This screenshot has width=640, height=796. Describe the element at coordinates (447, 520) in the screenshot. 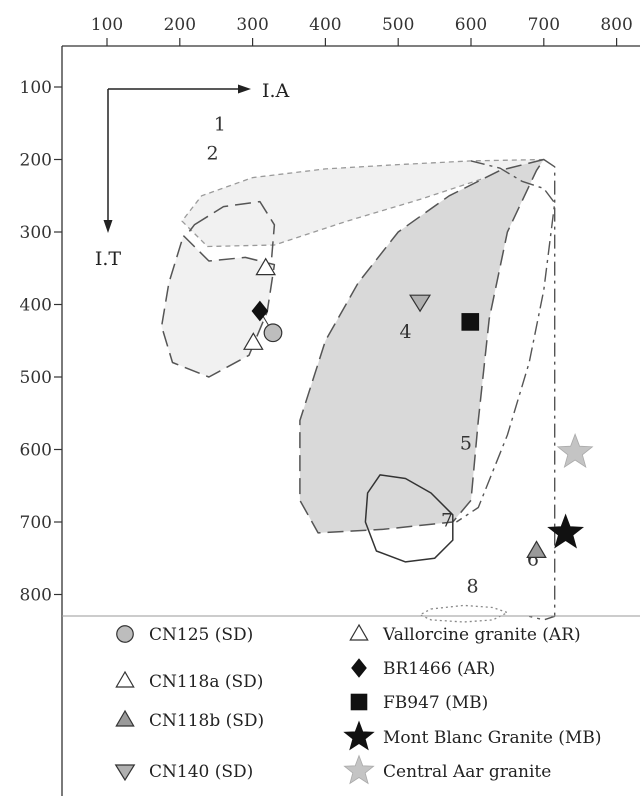

I see `region-label-7: 7` at that location.